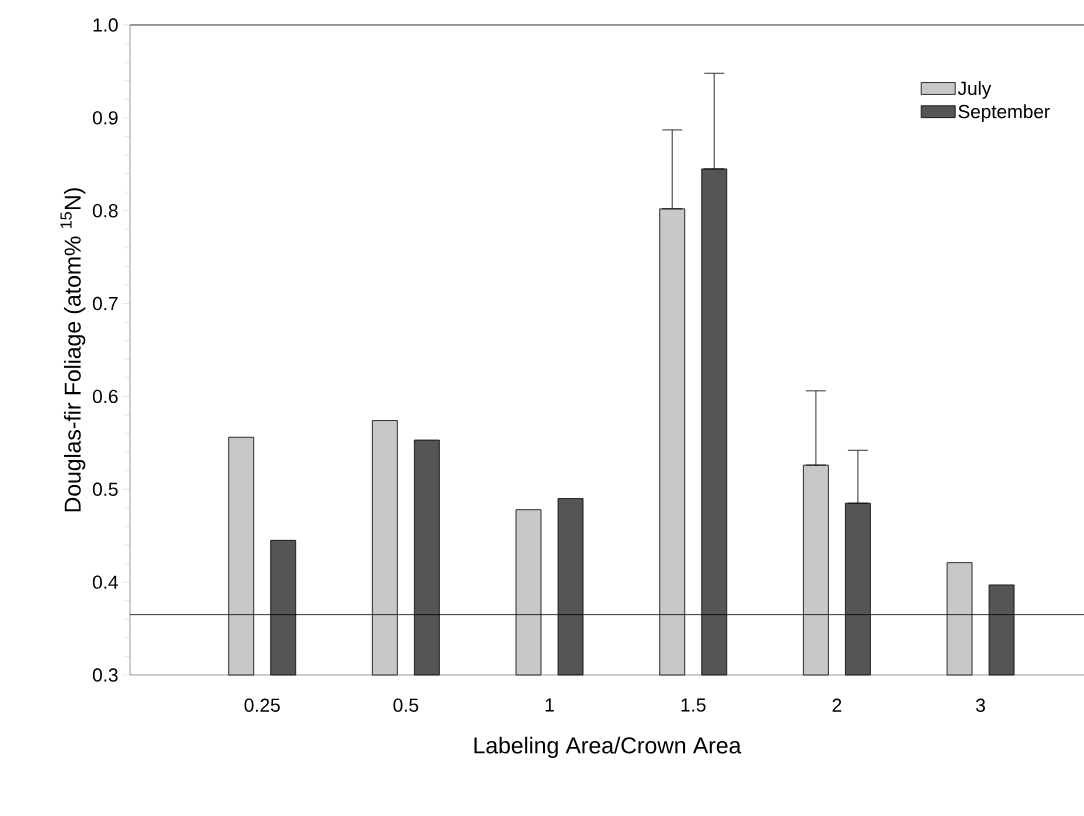  What do you see at coordinates (837, 705) in the screenshot?
I see `x-tick-label: 2` at bounding box center [837, 705].